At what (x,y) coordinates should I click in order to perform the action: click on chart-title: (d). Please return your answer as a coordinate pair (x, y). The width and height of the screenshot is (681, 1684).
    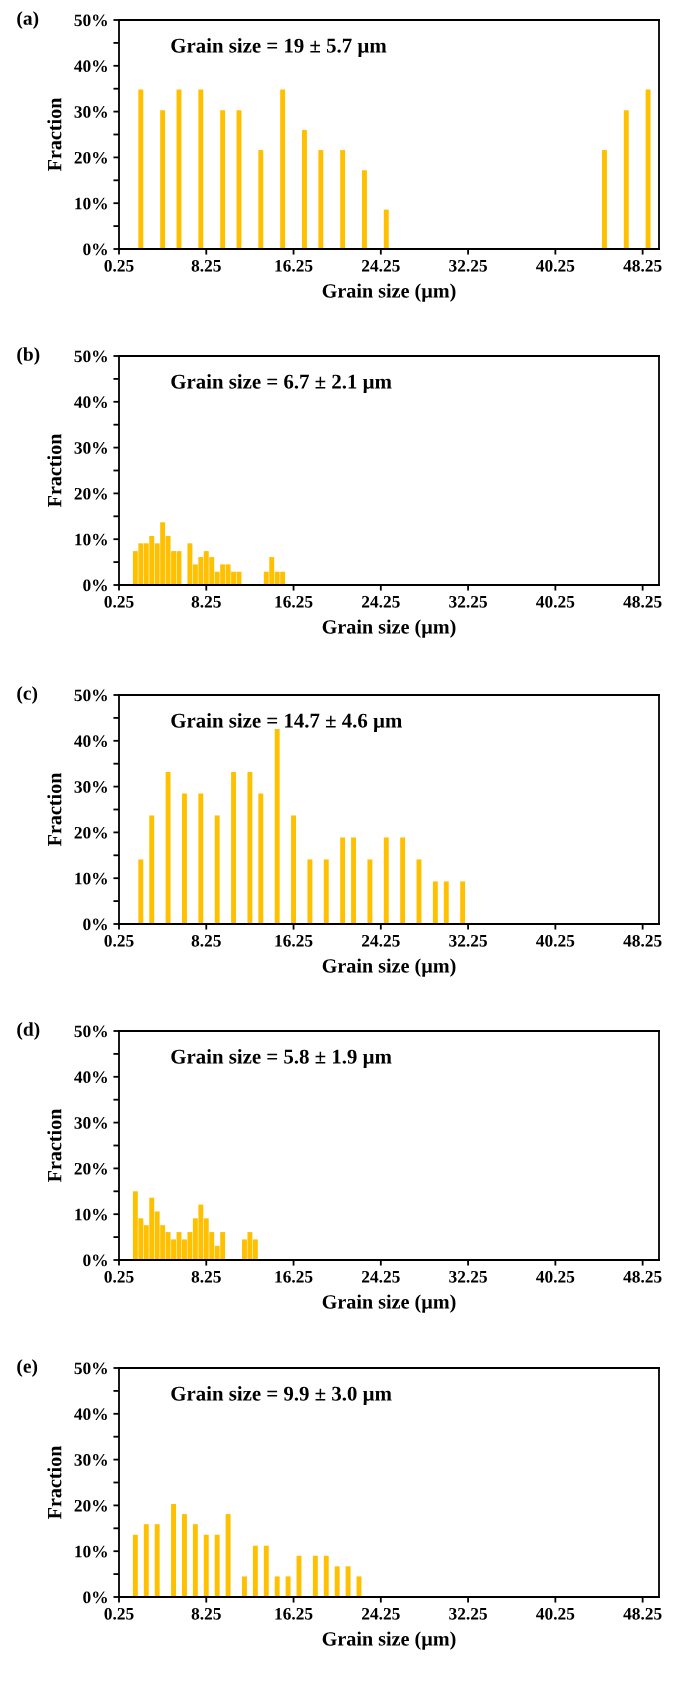
    Looking at the image, I should click on (28, 1031).